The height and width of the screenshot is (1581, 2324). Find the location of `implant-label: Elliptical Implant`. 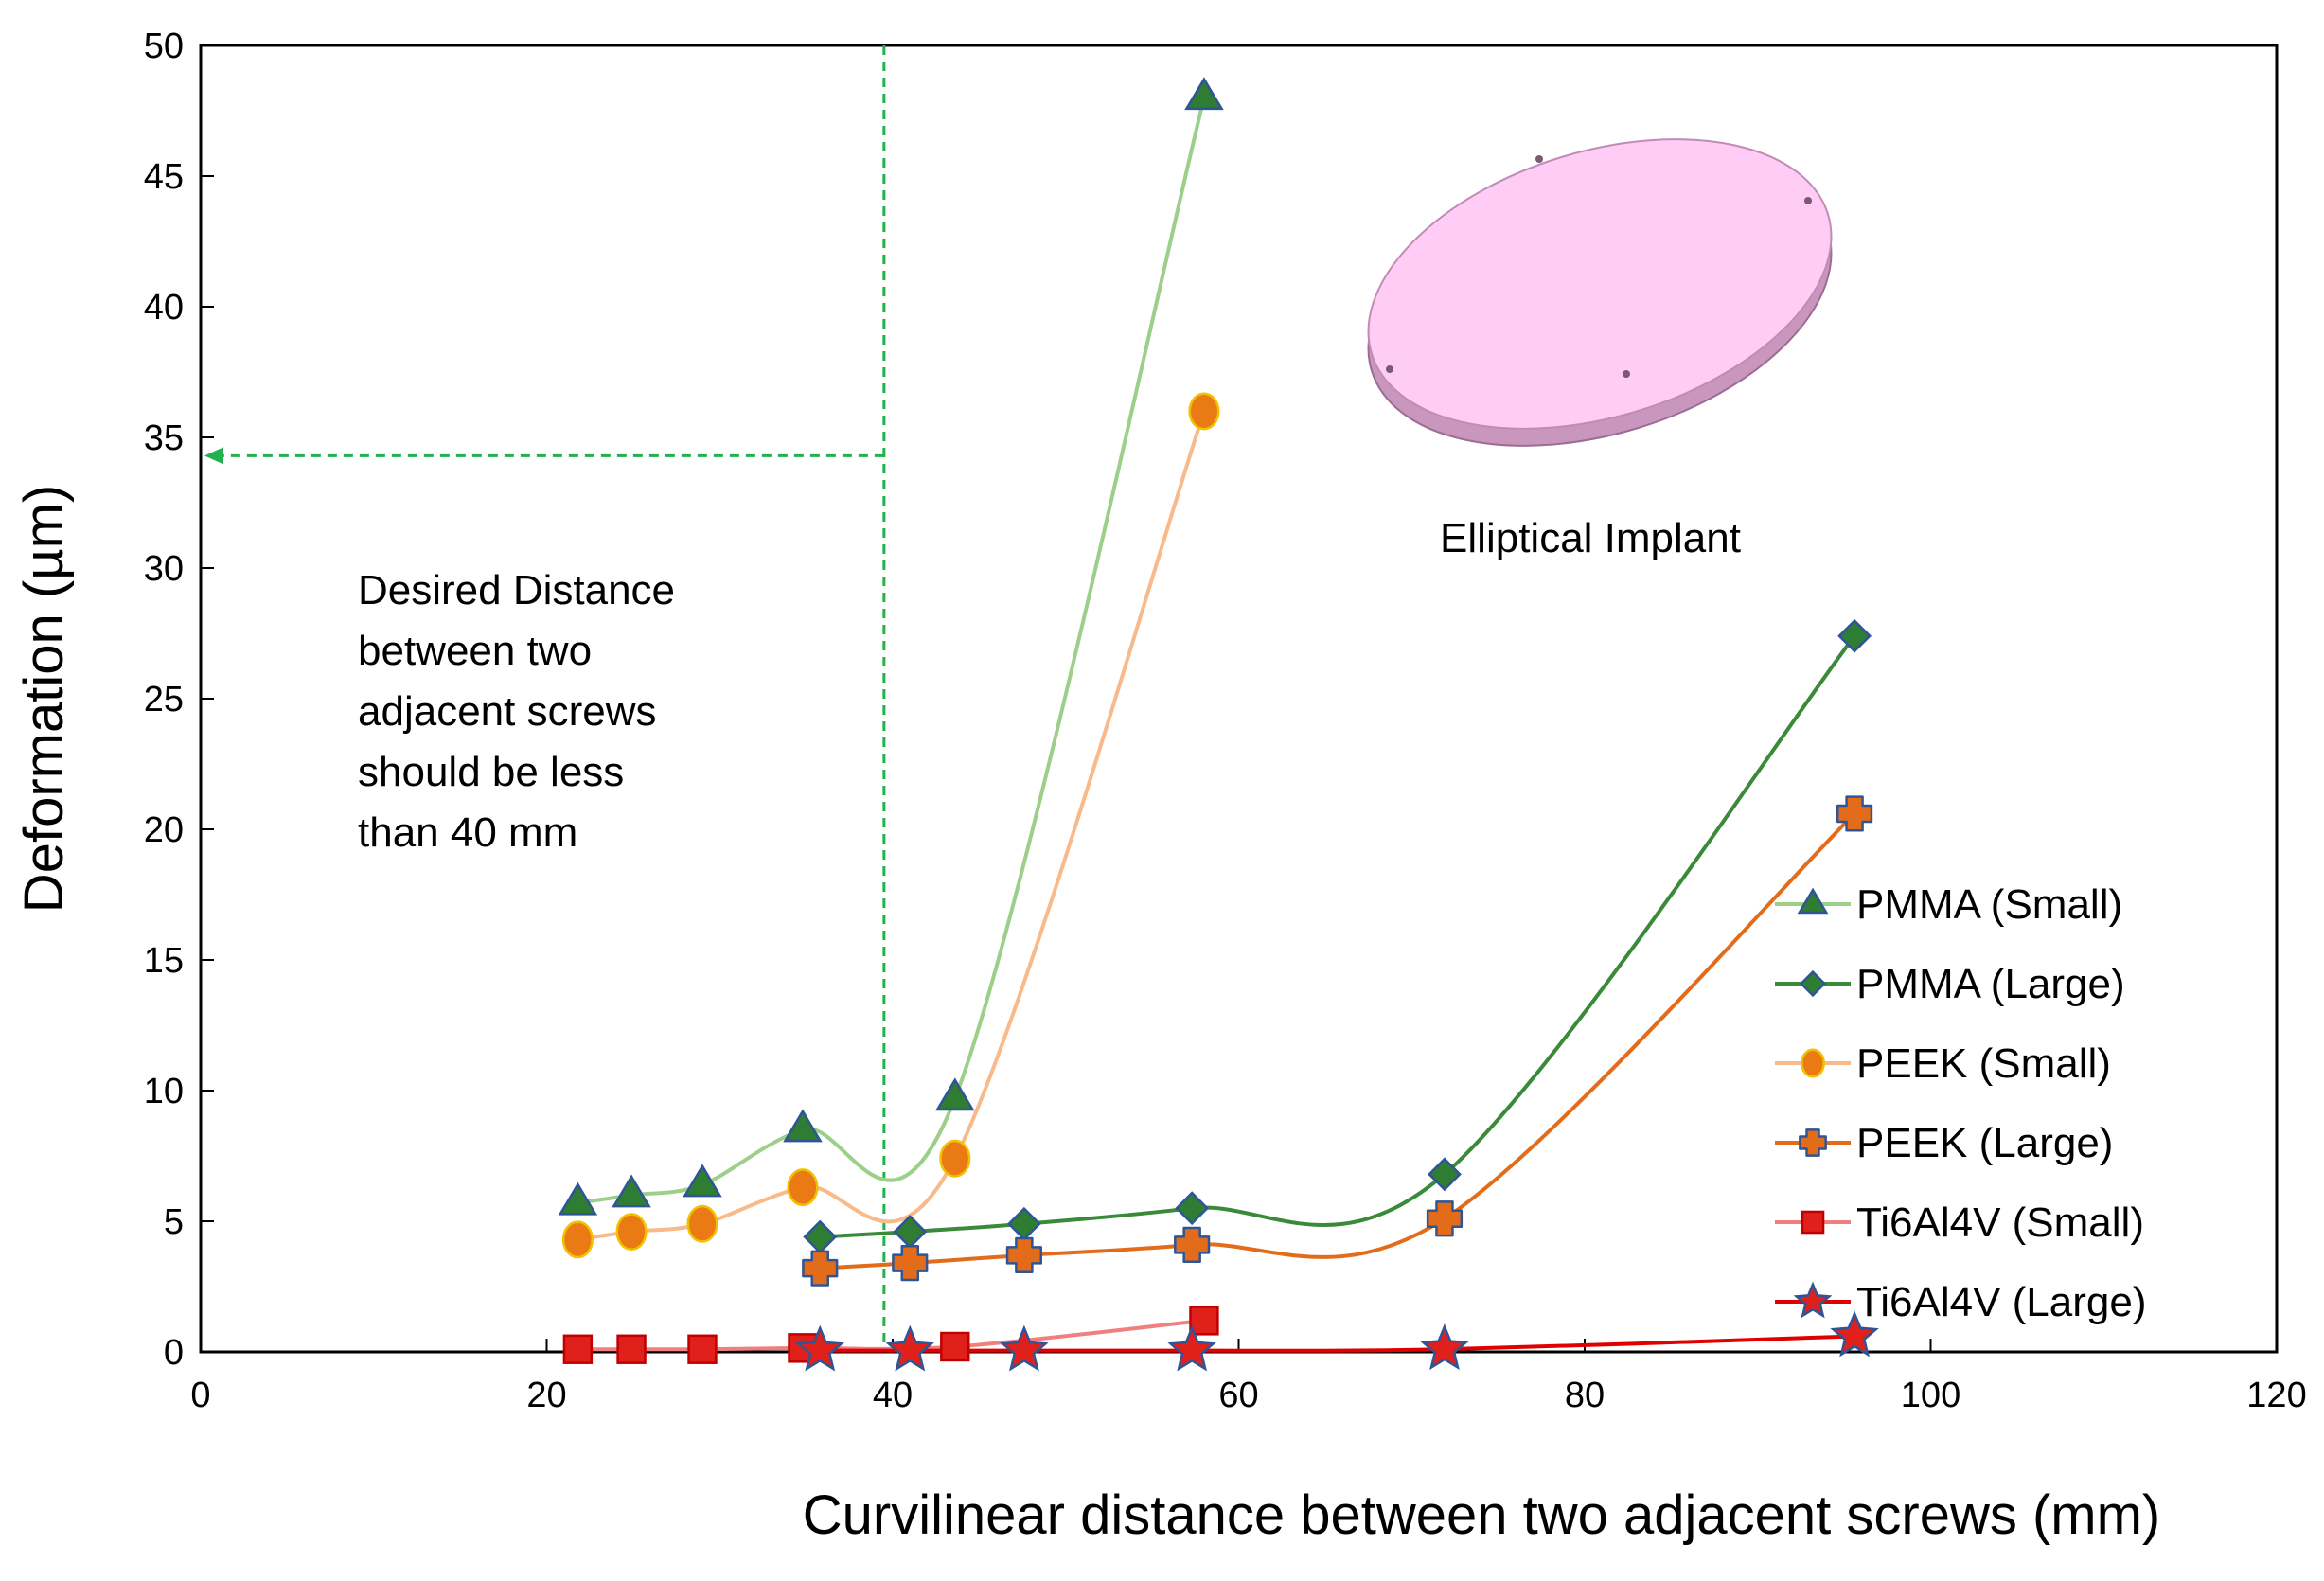

implant-label: Elliptical Implant is located at coordinates (1590, 538).